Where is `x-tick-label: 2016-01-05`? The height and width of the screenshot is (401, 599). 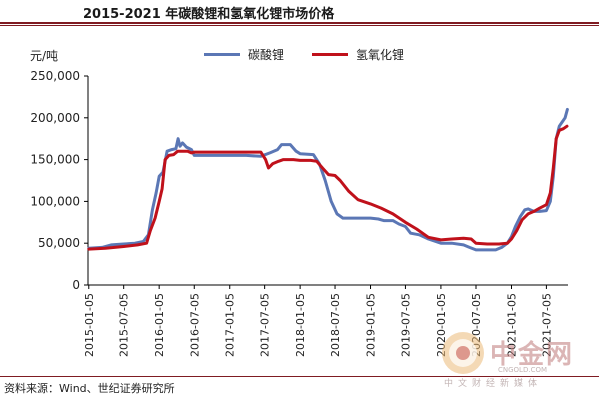
x-tick-label: 2016-01-05 is located at coordinates (159, 325).